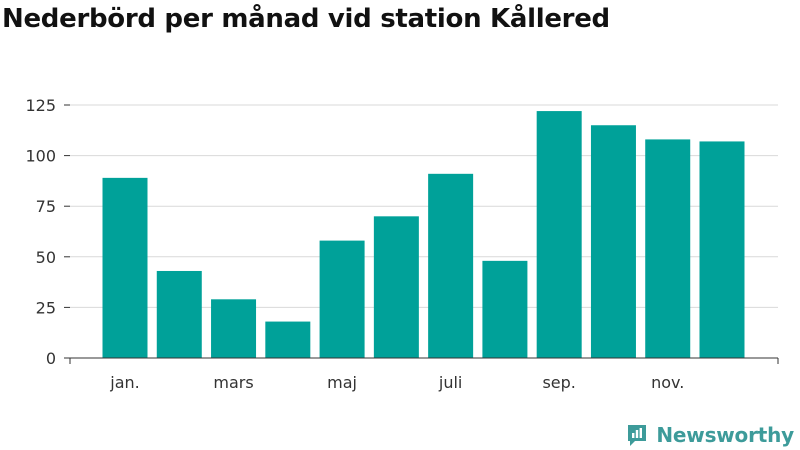  I want to click on x-axis-tick-labels: jan. mars maj juli sep. nov., so click(396, 382).